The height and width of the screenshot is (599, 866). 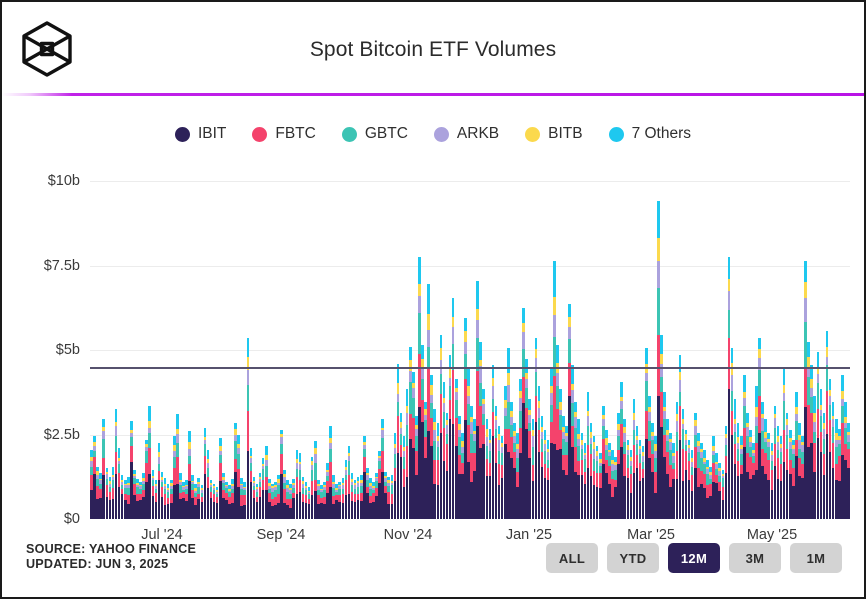 I want to click on range-button-12m: 12M, so click(x=694, y=558).